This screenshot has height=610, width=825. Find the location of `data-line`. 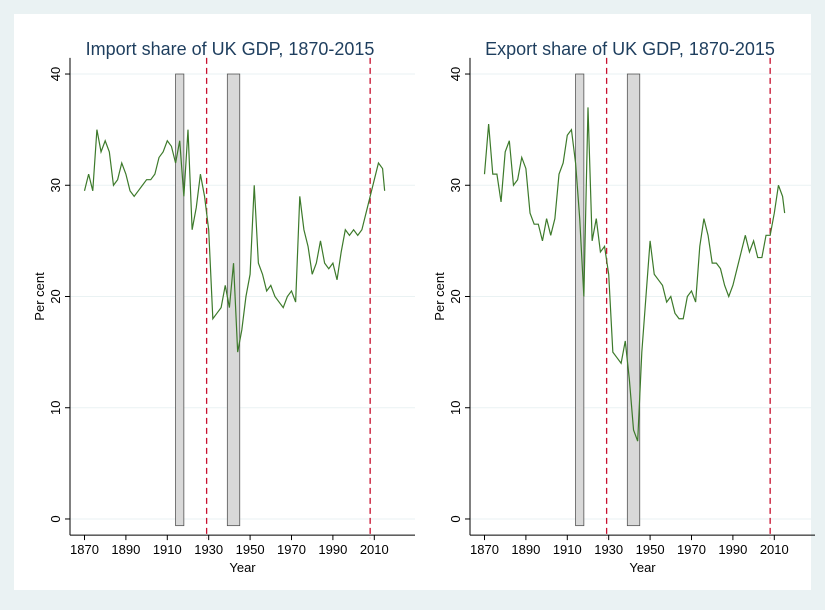

data-line is located at coordinates (234, 241).